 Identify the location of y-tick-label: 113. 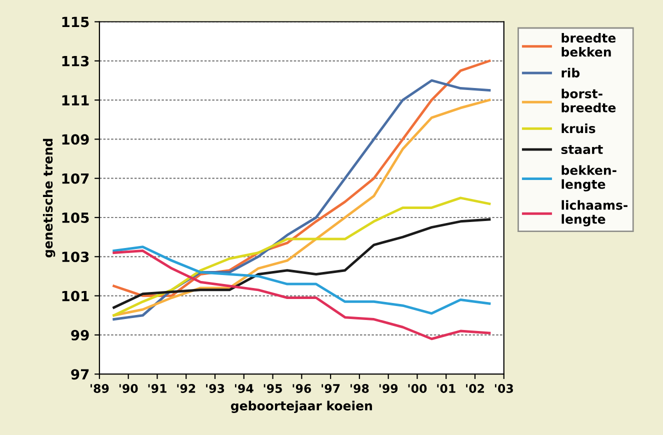
(75, 61).